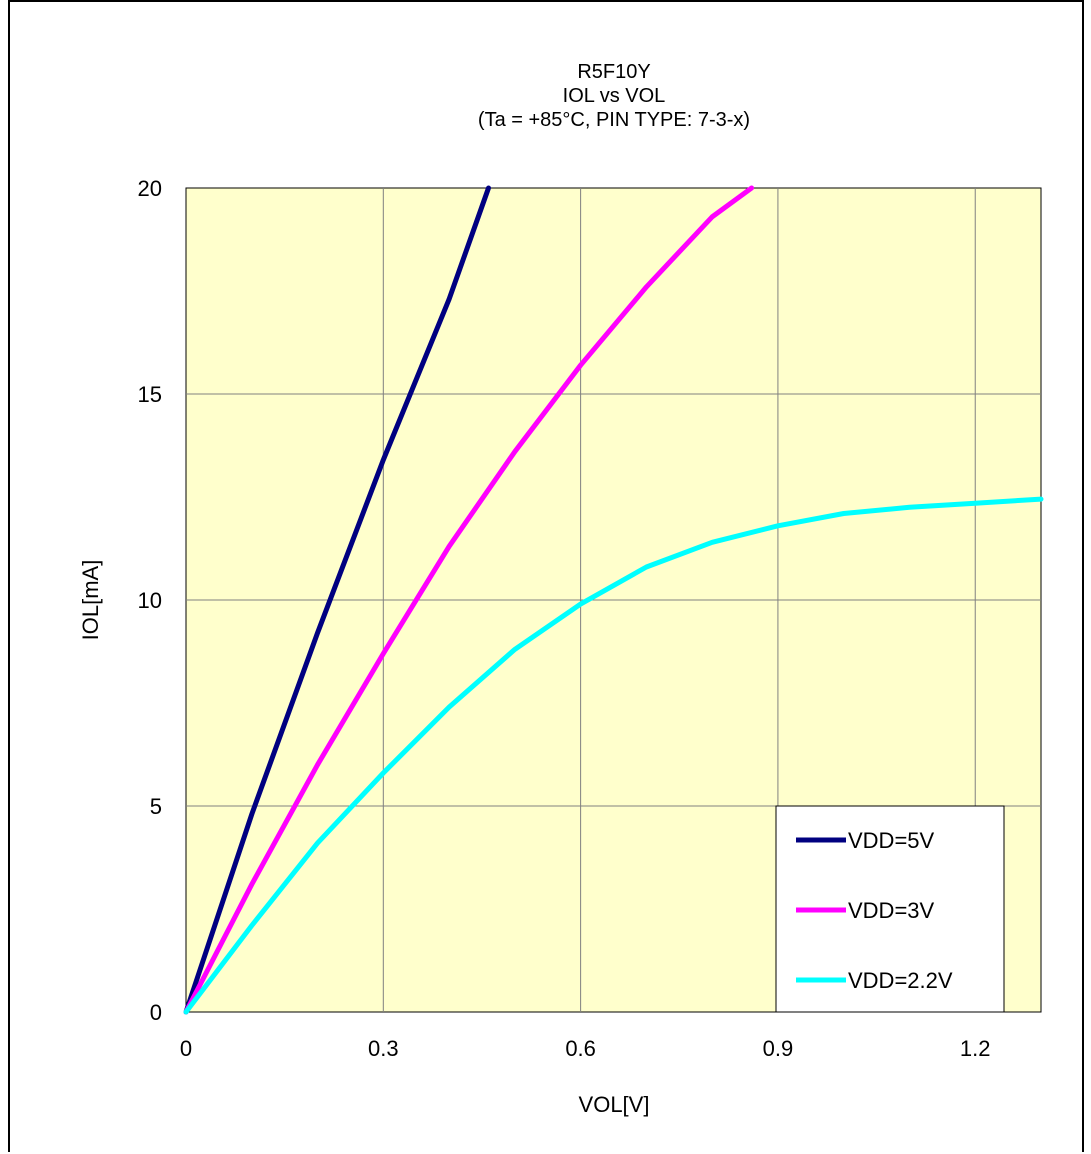 The image size is (1091, 1154). Describe the element at coordinates (614, 1104) in the screenshot. I see `x-axis-label: VOL[V]` at that location.